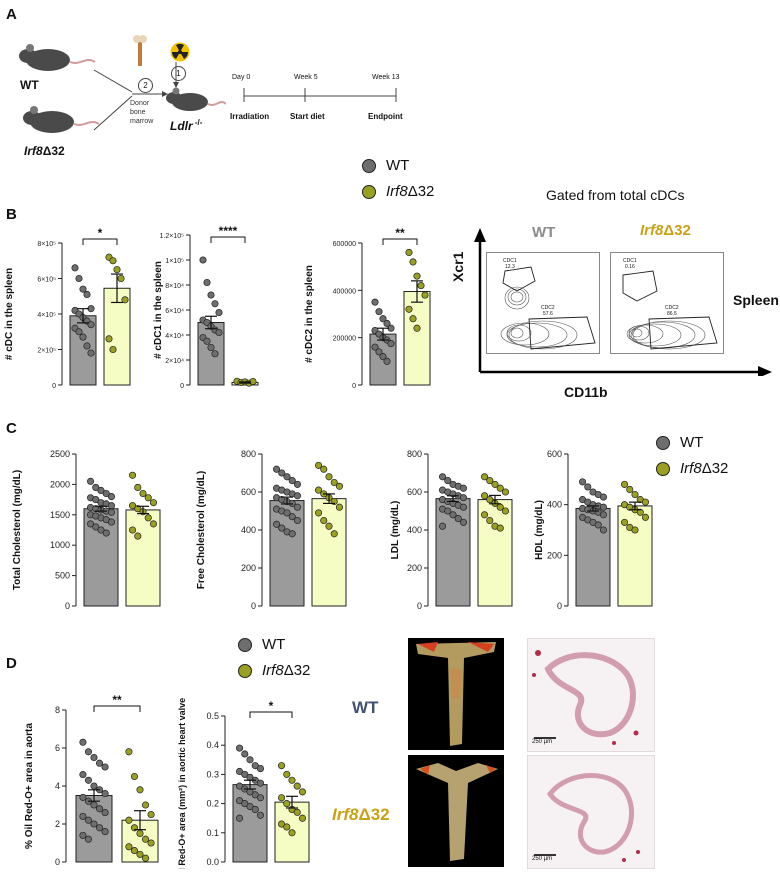 The width and height of the screenshot is (780, 873). What do you see at coordinates (456, 694) in the screenshot?
I see `aorta-image-wt` at bounding box center [456, 694].